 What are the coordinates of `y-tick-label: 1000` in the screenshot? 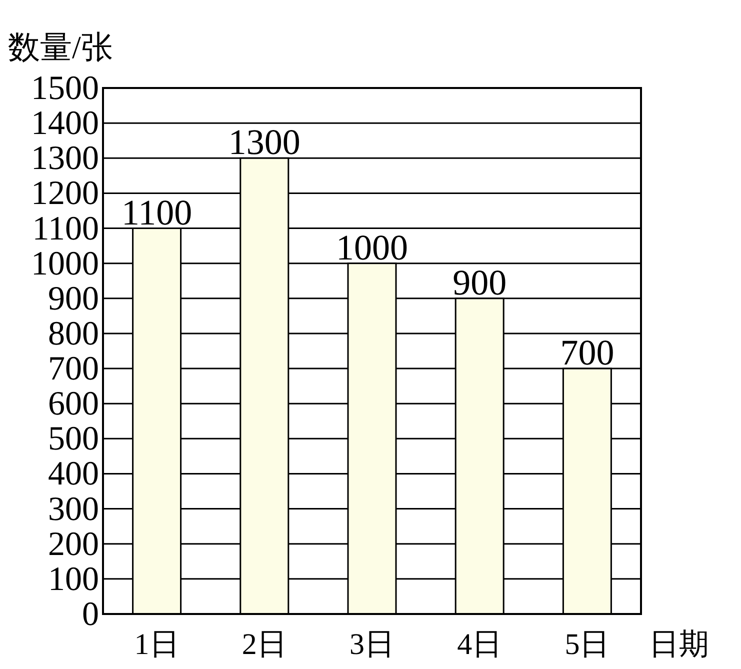 It's located at (65, 263).